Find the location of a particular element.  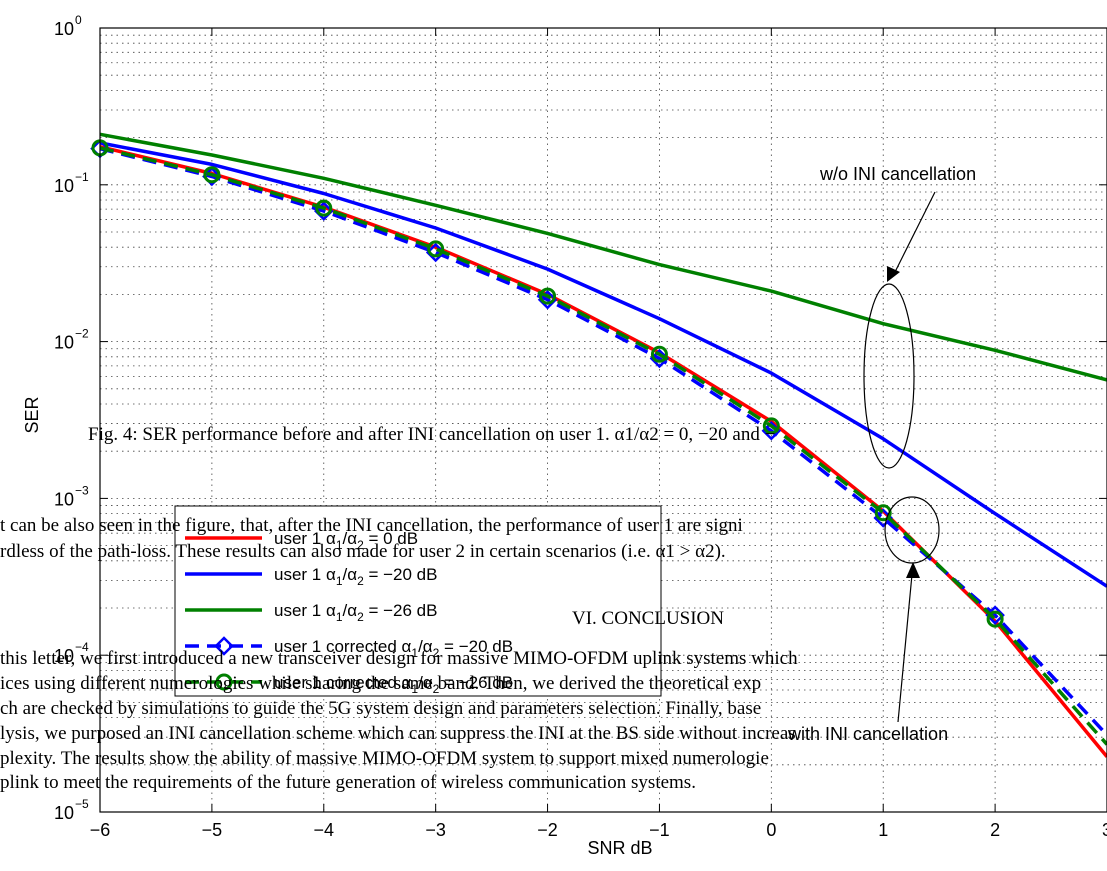

x-tick-label: 3 is located at coordinates (1104, 830).